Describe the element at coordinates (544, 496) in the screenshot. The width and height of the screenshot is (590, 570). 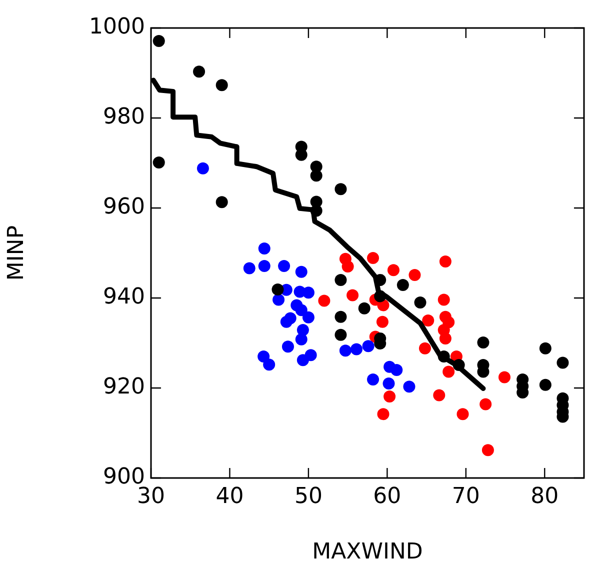
I see `x-tick-label: 80` at that location.